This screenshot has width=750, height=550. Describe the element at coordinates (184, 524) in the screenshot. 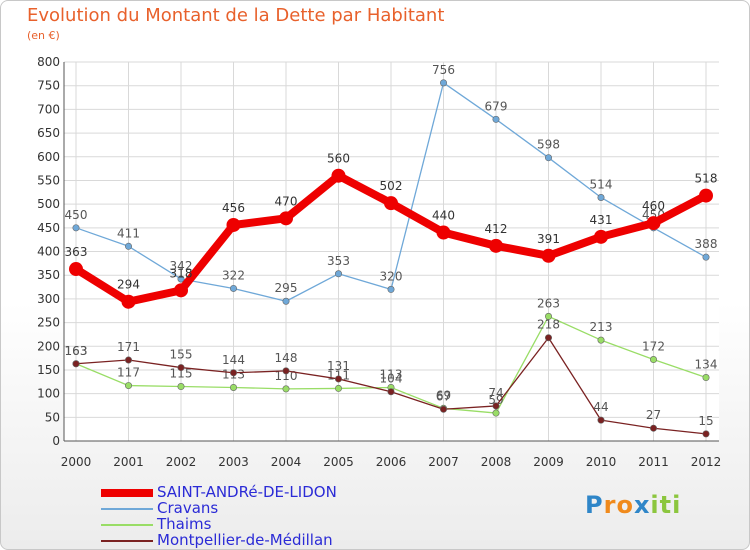

I see `legend-label: Thaims` at that location.